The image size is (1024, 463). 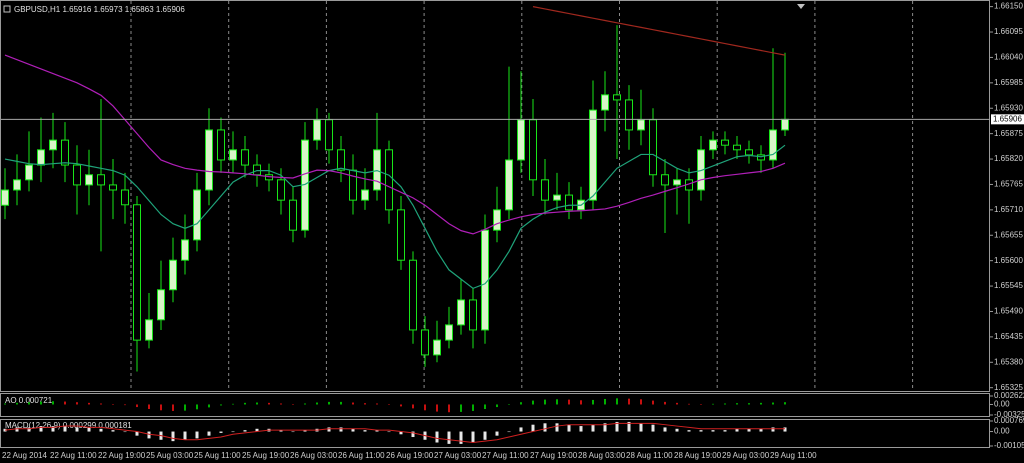 I want to click on x-tick-label: 25 Aug 11:00, so click(x=217, y=455).